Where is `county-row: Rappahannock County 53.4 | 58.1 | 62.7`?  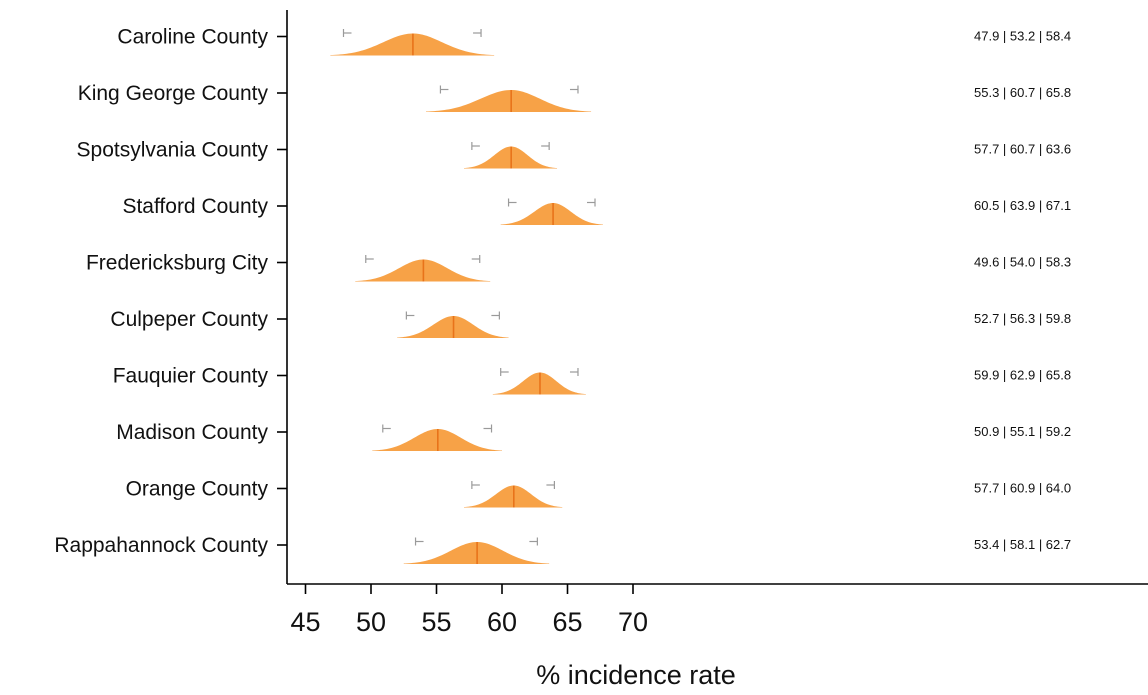
county-row: Rappahannock County 53.4 | 58.1 | 62.7 is located at coordinates (562, 549).